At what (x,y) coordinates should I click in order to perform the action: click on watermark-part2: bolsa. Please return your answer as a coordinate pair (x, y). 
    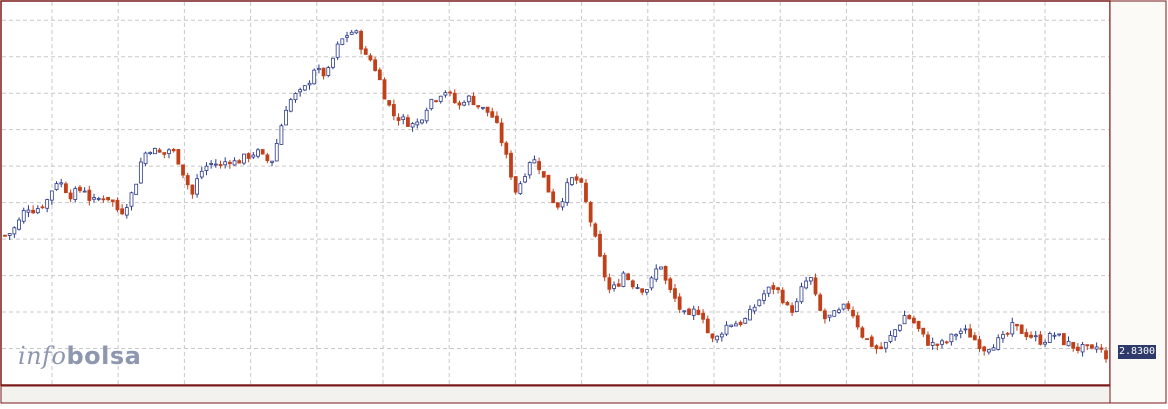
    Looking at the image, I should click on (104, 356).